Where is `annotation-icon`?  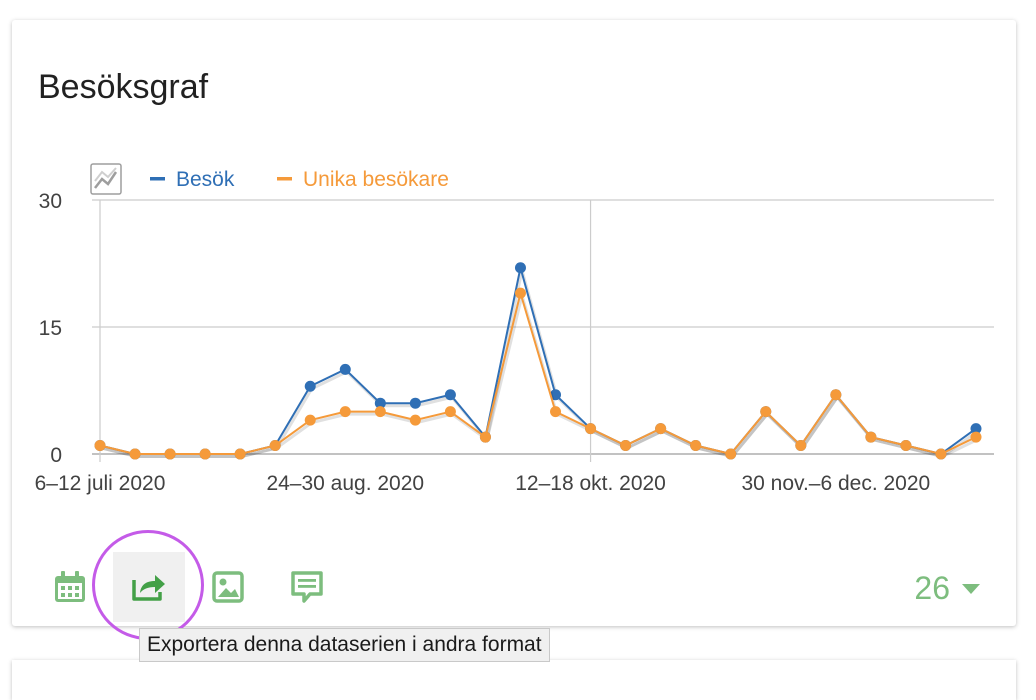 annotation-icon is located at coordinates (307, 587).